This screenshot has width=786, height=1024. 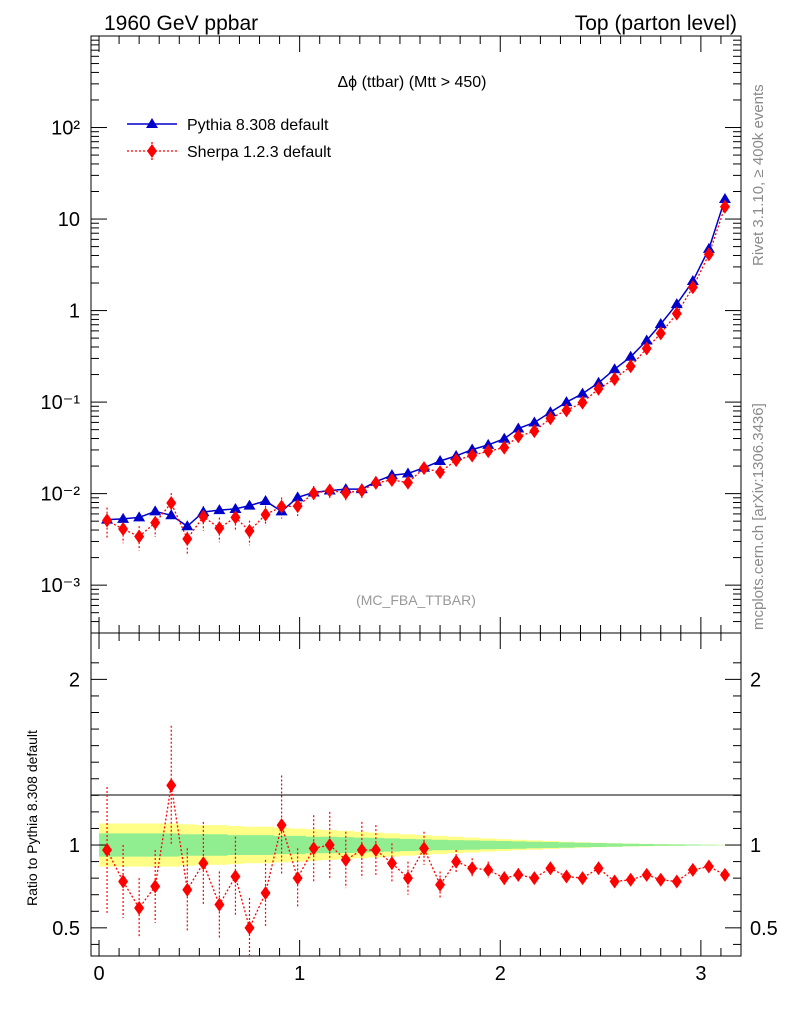 What do you see at coordinates (65, 129) in the screenshot?
I see `y-tick-label: 10²` at bounding box center [65, 129].